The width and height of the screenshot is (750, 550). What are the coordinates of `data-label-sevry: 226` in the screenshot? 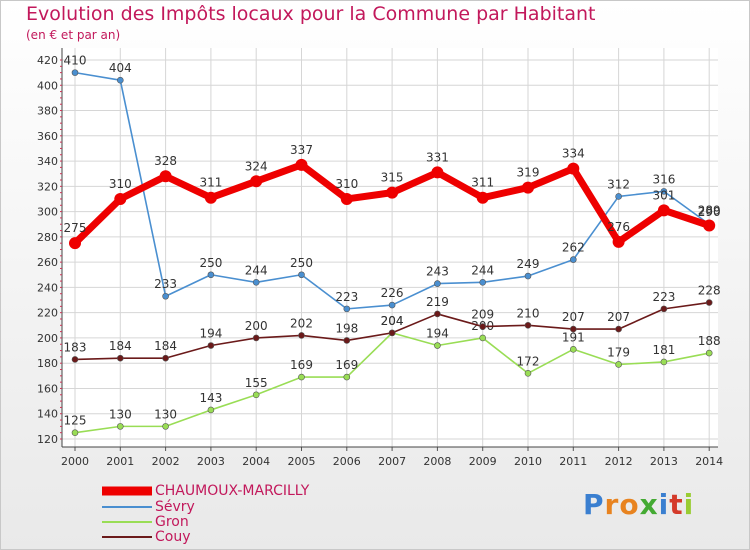 It's located at (392, 293).